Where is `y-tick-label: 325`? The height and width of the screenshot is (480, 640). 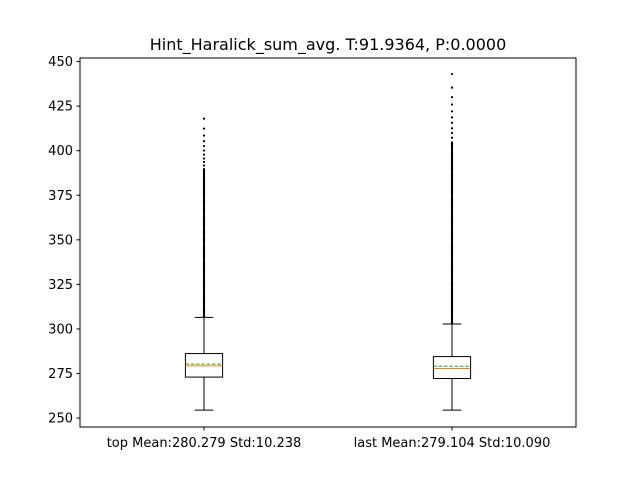
y-tick-label: 325 is located at coordinates (60, 285).